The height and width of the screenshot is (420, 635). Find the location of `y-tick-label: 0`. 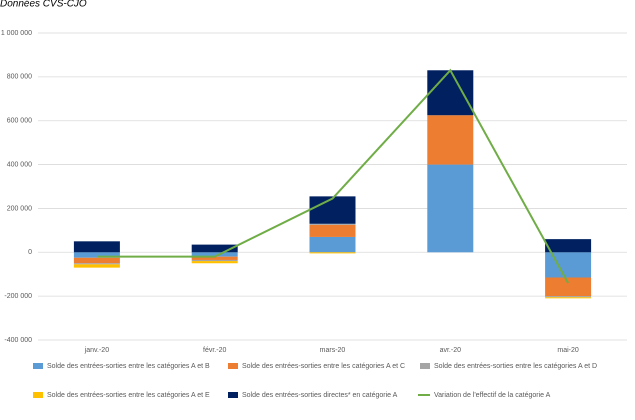

y-tick-label: 0 is located at coordinates (30, 252).